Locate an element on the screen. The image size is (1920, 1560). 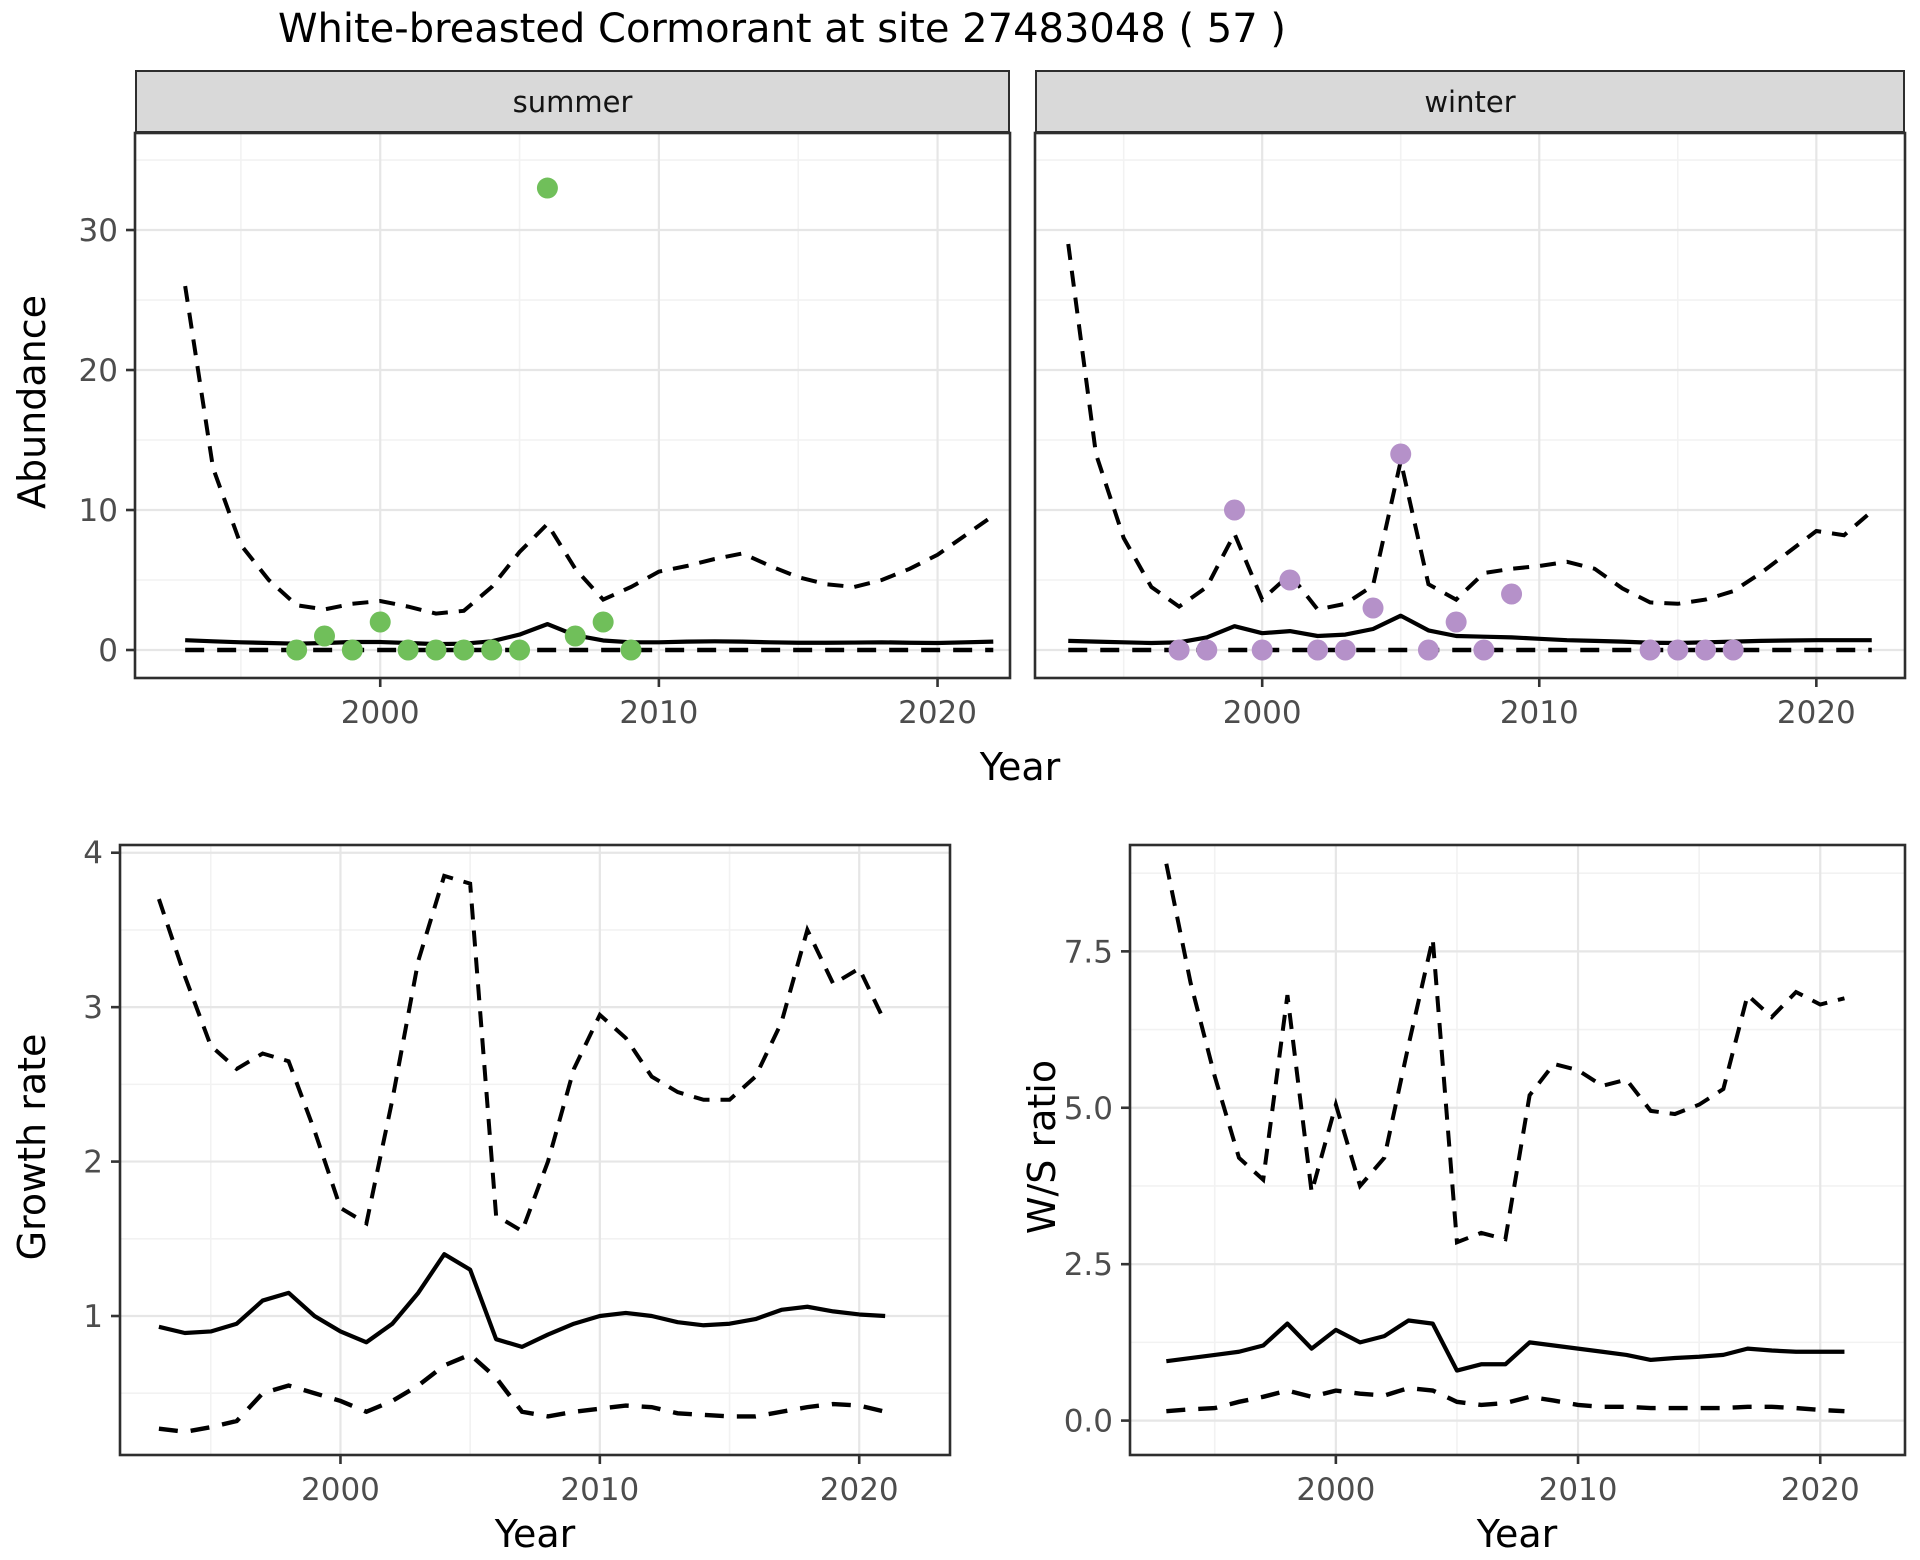
y-tick-label: 10 is located at coordinates (98, 511).